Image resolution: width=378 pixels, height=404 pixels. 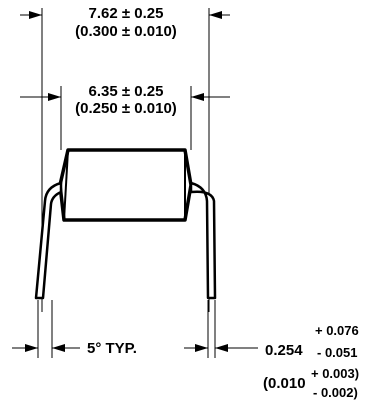 What do you see at coordinates (126, 91) in the screenshot?
I see `body-width-mm-label: 6.35 ± 0.25` at bounding box center [126, 91].